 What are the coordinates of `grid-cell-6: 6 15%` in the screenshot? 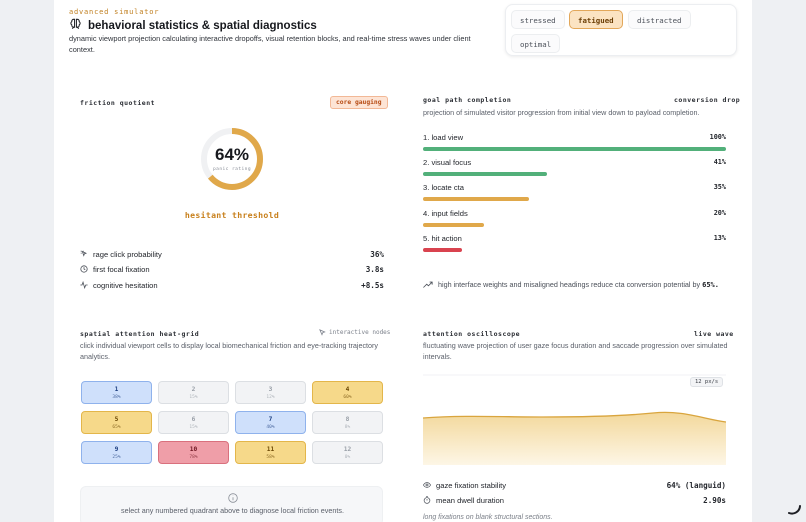 It's located at (193, 422).